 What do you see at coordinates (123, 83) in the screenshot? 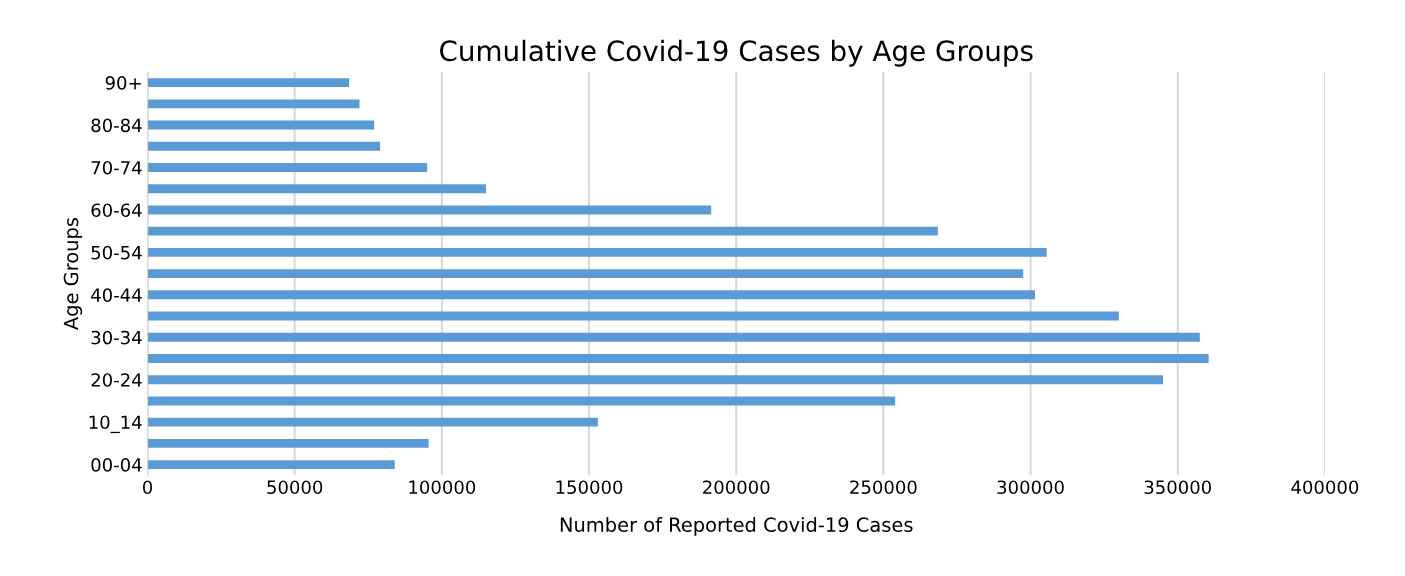
I see `y-tick-label: 90+` at bounding box center [123, 83].